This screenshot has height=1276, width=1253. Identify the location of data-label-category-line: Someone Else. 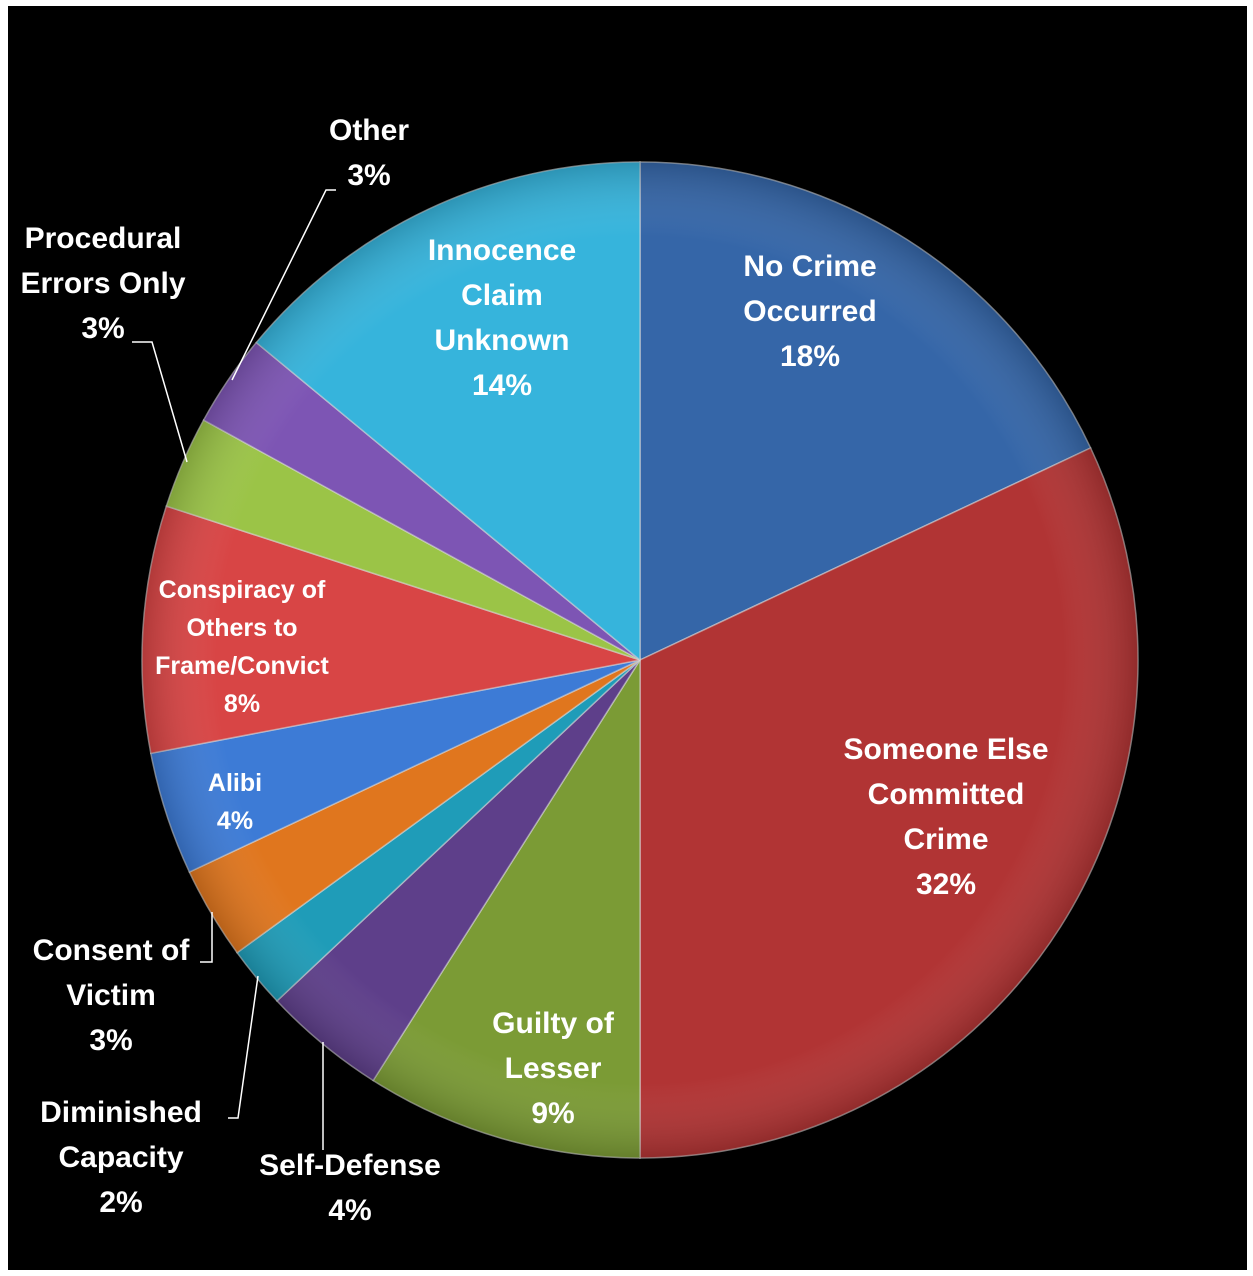
(945, 749).